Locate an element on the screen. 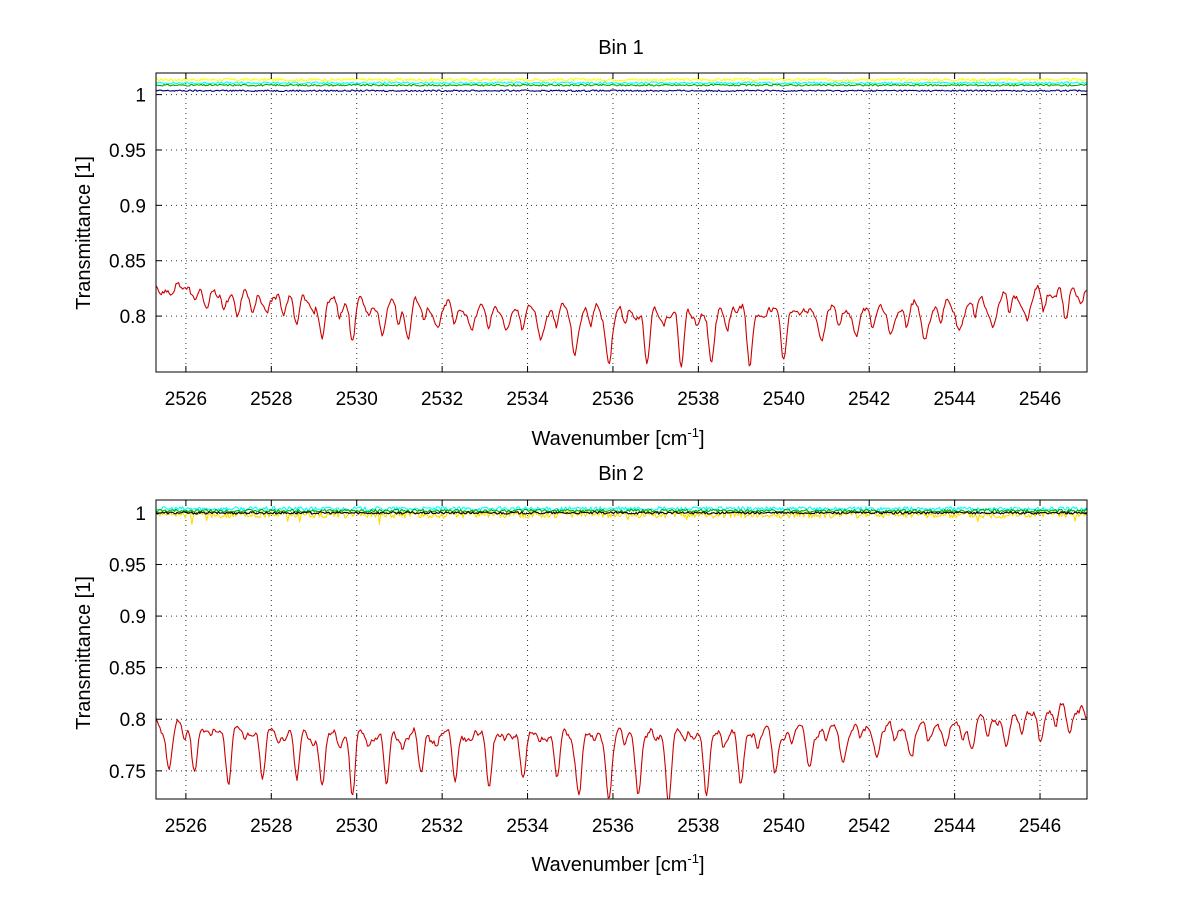  y-tick-labels: 0.75 0.8 0.85 0.9 0.95 1 is located at coordinates (127, 643).